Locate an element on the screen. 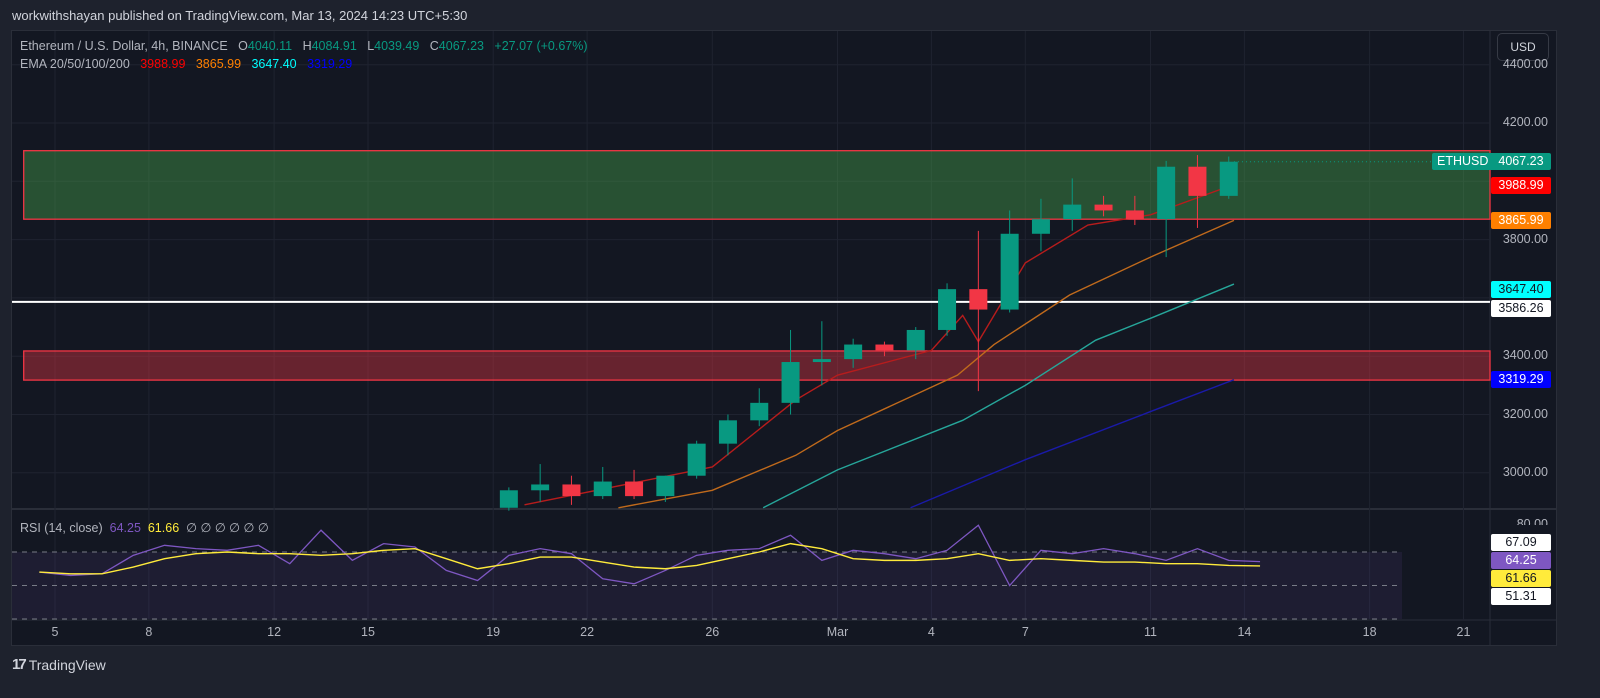 Image resolution: width=1600 pixels, height=698 pixels. high-value: 4084.91 is located at coordinates (334, 46).